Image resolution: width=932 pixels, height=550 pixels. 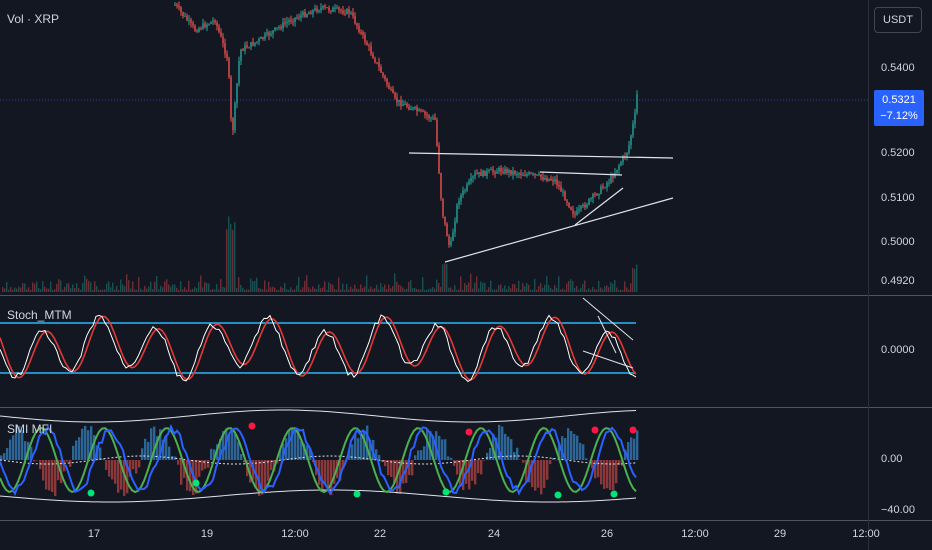 What do you see at coordinates (318, 496) in the screenshot?
I see `smi-lower-band` at bounding box center [318, 496].